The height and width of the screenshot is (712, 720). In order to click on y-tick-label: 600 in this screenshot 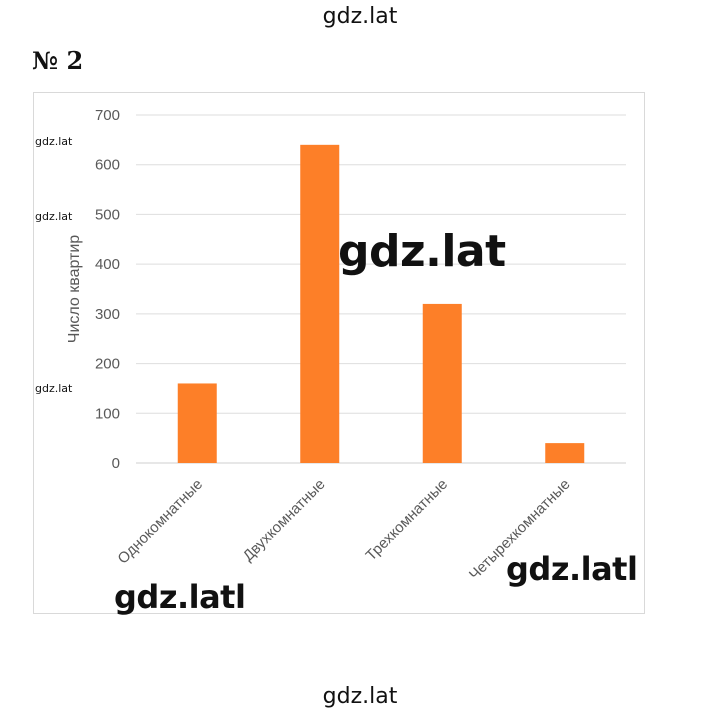, I will do `click(107, 165)`.